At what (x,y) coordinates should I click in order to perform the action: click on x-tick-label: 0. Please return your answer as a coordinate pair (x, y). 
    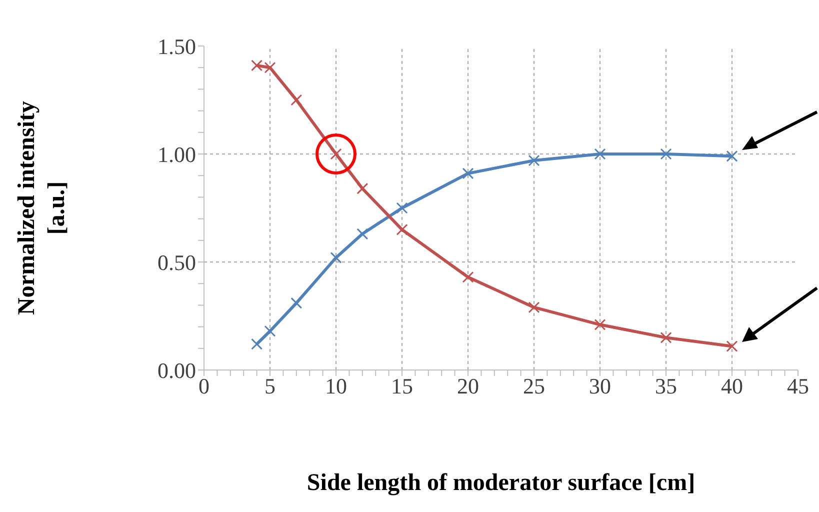
    Looking at the image, I should click on (204, 386).